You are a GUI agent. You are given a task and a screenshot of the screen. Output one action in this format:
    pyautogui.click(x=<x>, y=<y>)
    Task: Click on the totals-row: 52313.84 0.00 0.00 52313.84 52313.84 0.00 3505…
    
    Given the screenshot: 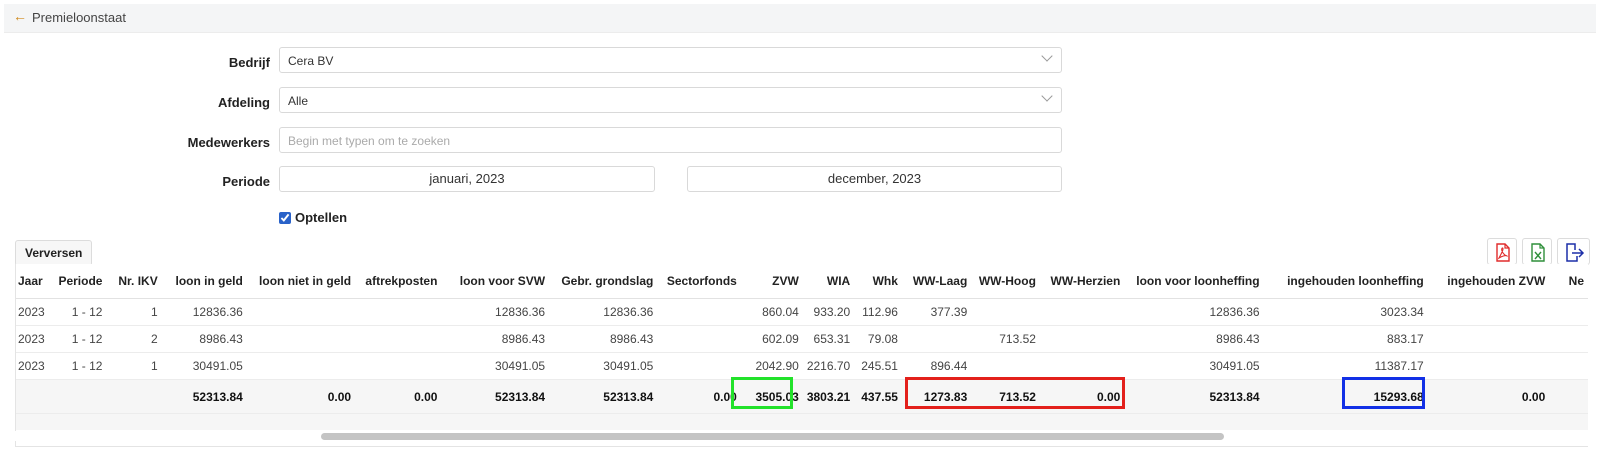 What is the action you would take?
    pyautogui.click(x=802, y=396)
    